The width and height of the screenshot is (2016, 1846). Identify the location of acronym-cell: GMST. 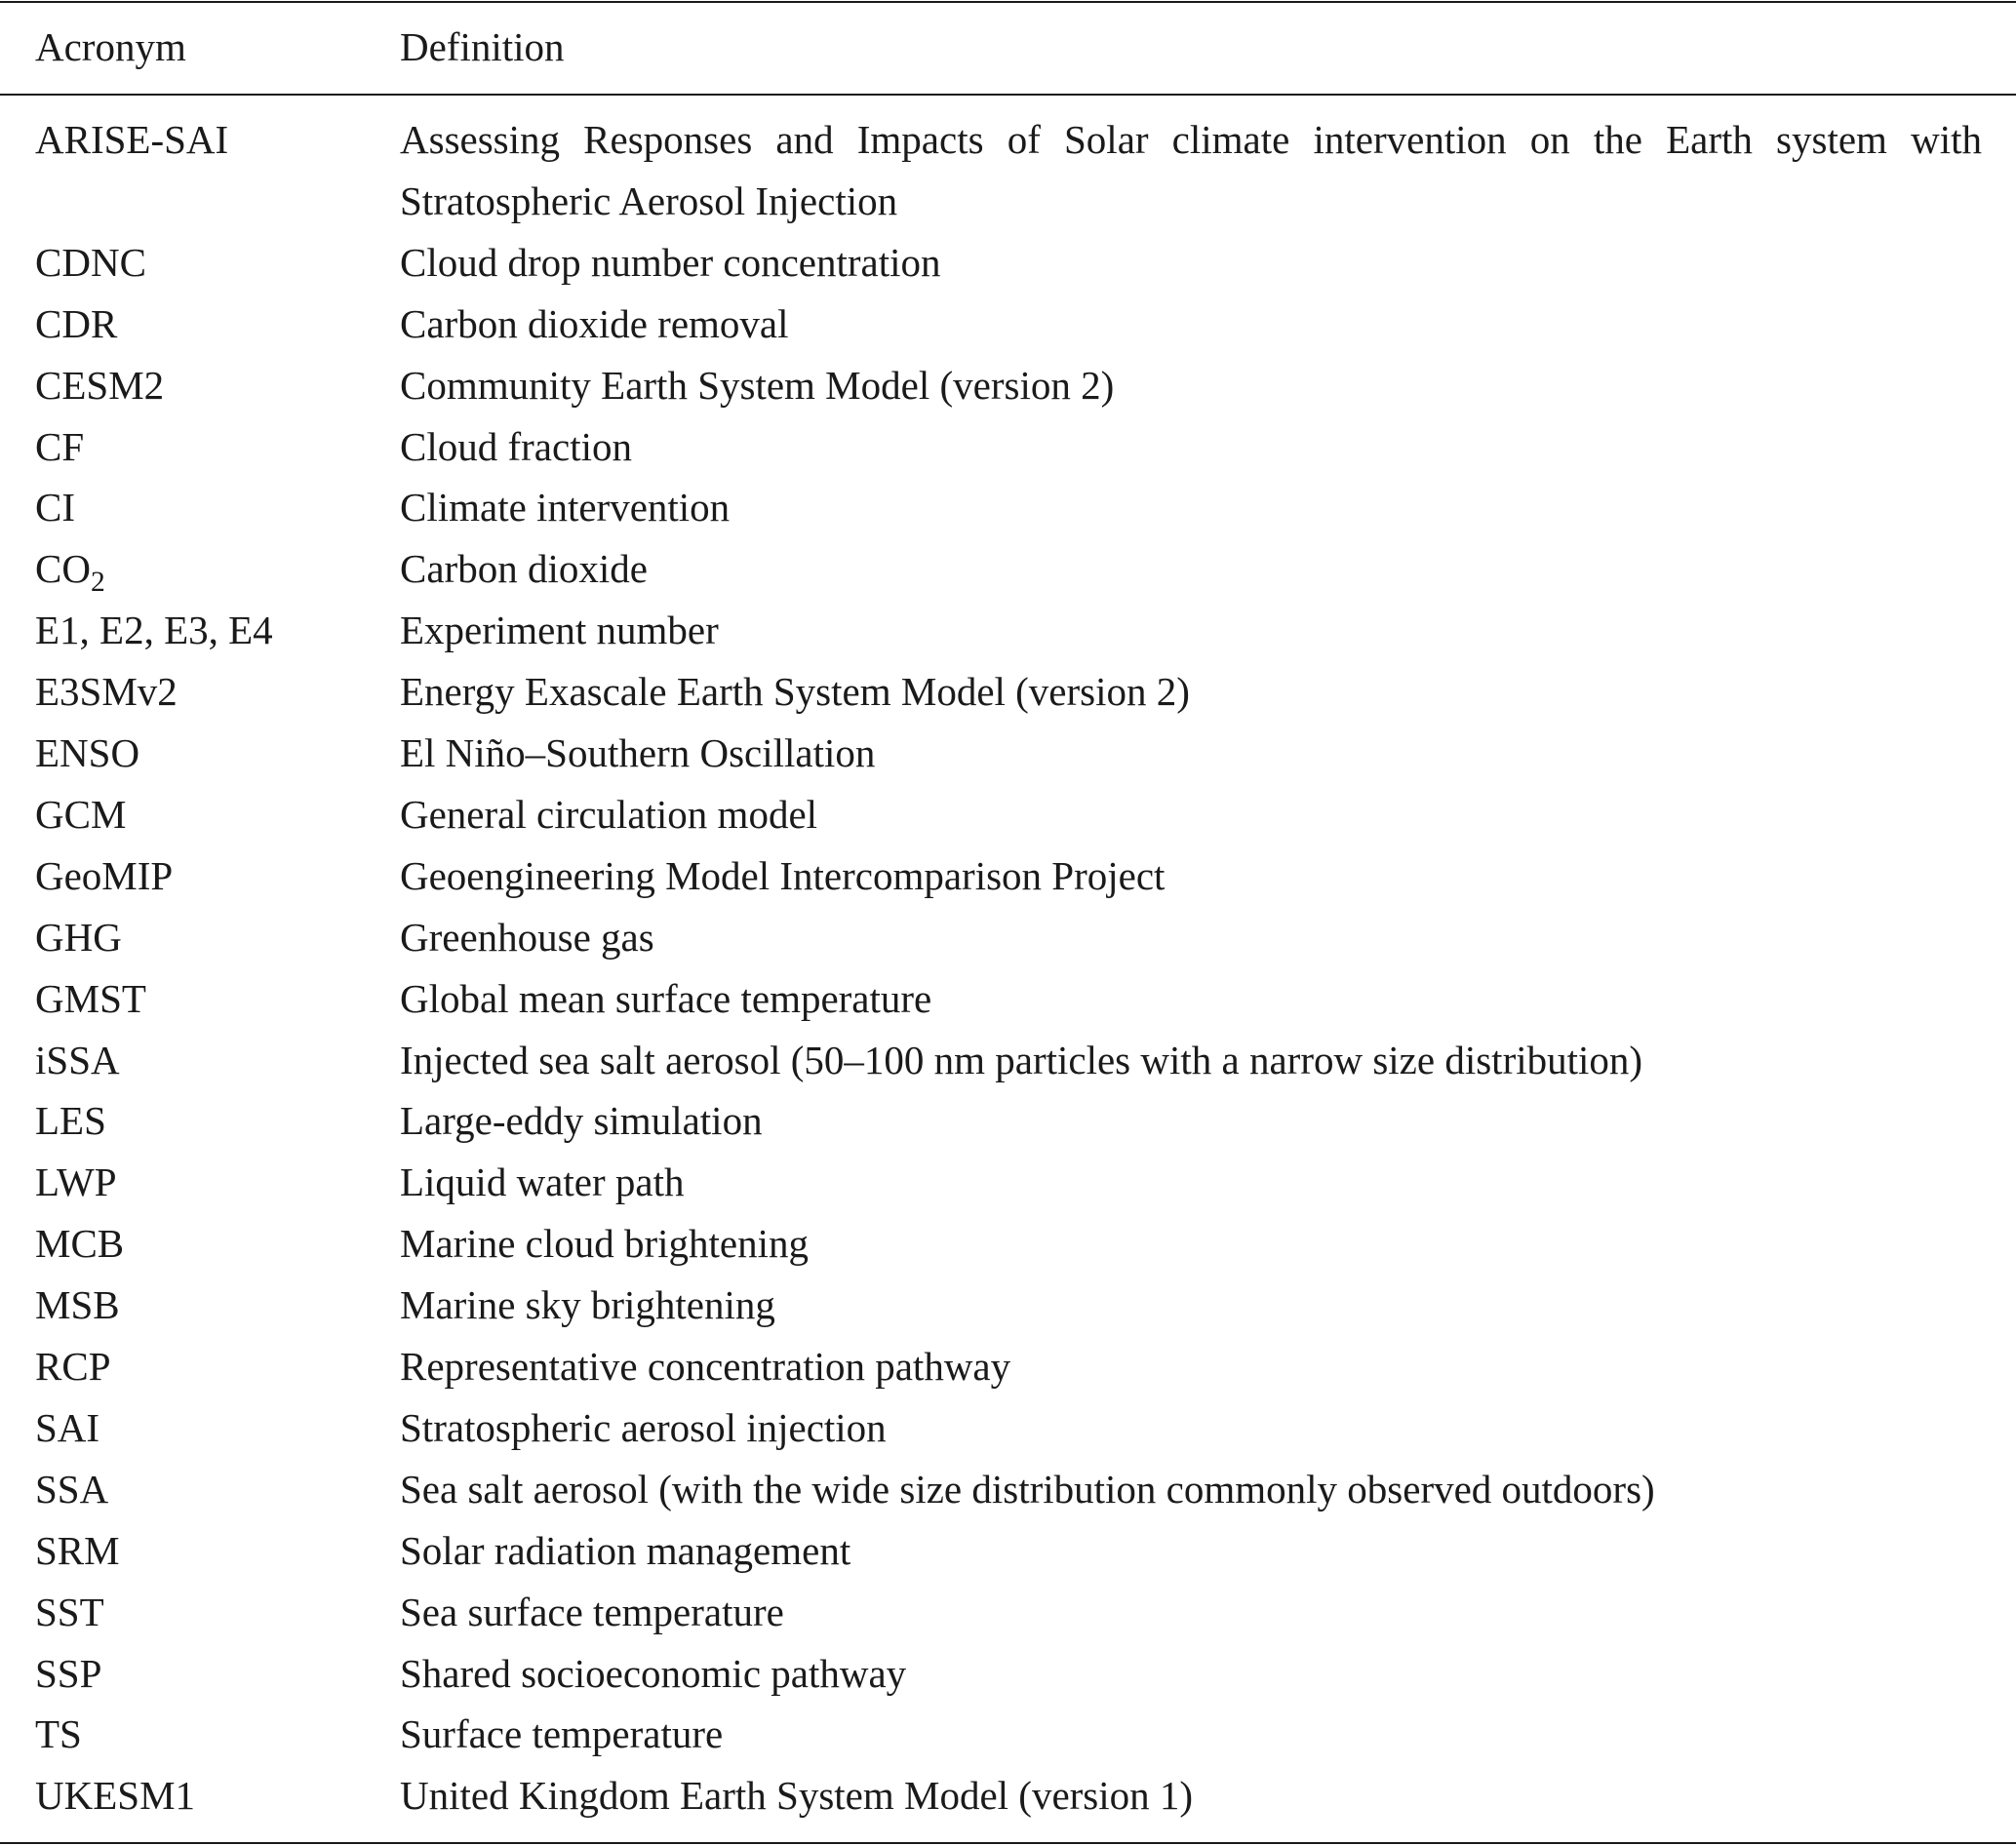
(91, 999).